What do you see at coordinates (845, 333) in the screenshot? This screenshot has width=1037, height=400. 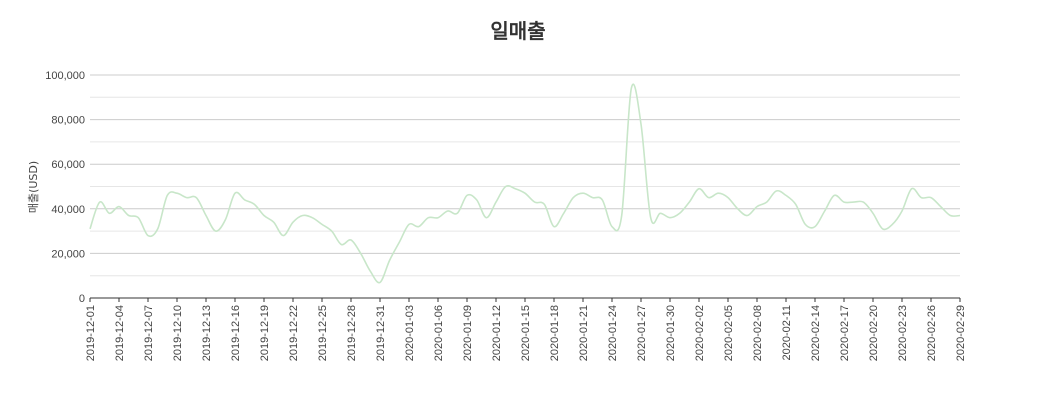 I see `x-tick-label: 2020-02-17` at bounding box center [845, 333].